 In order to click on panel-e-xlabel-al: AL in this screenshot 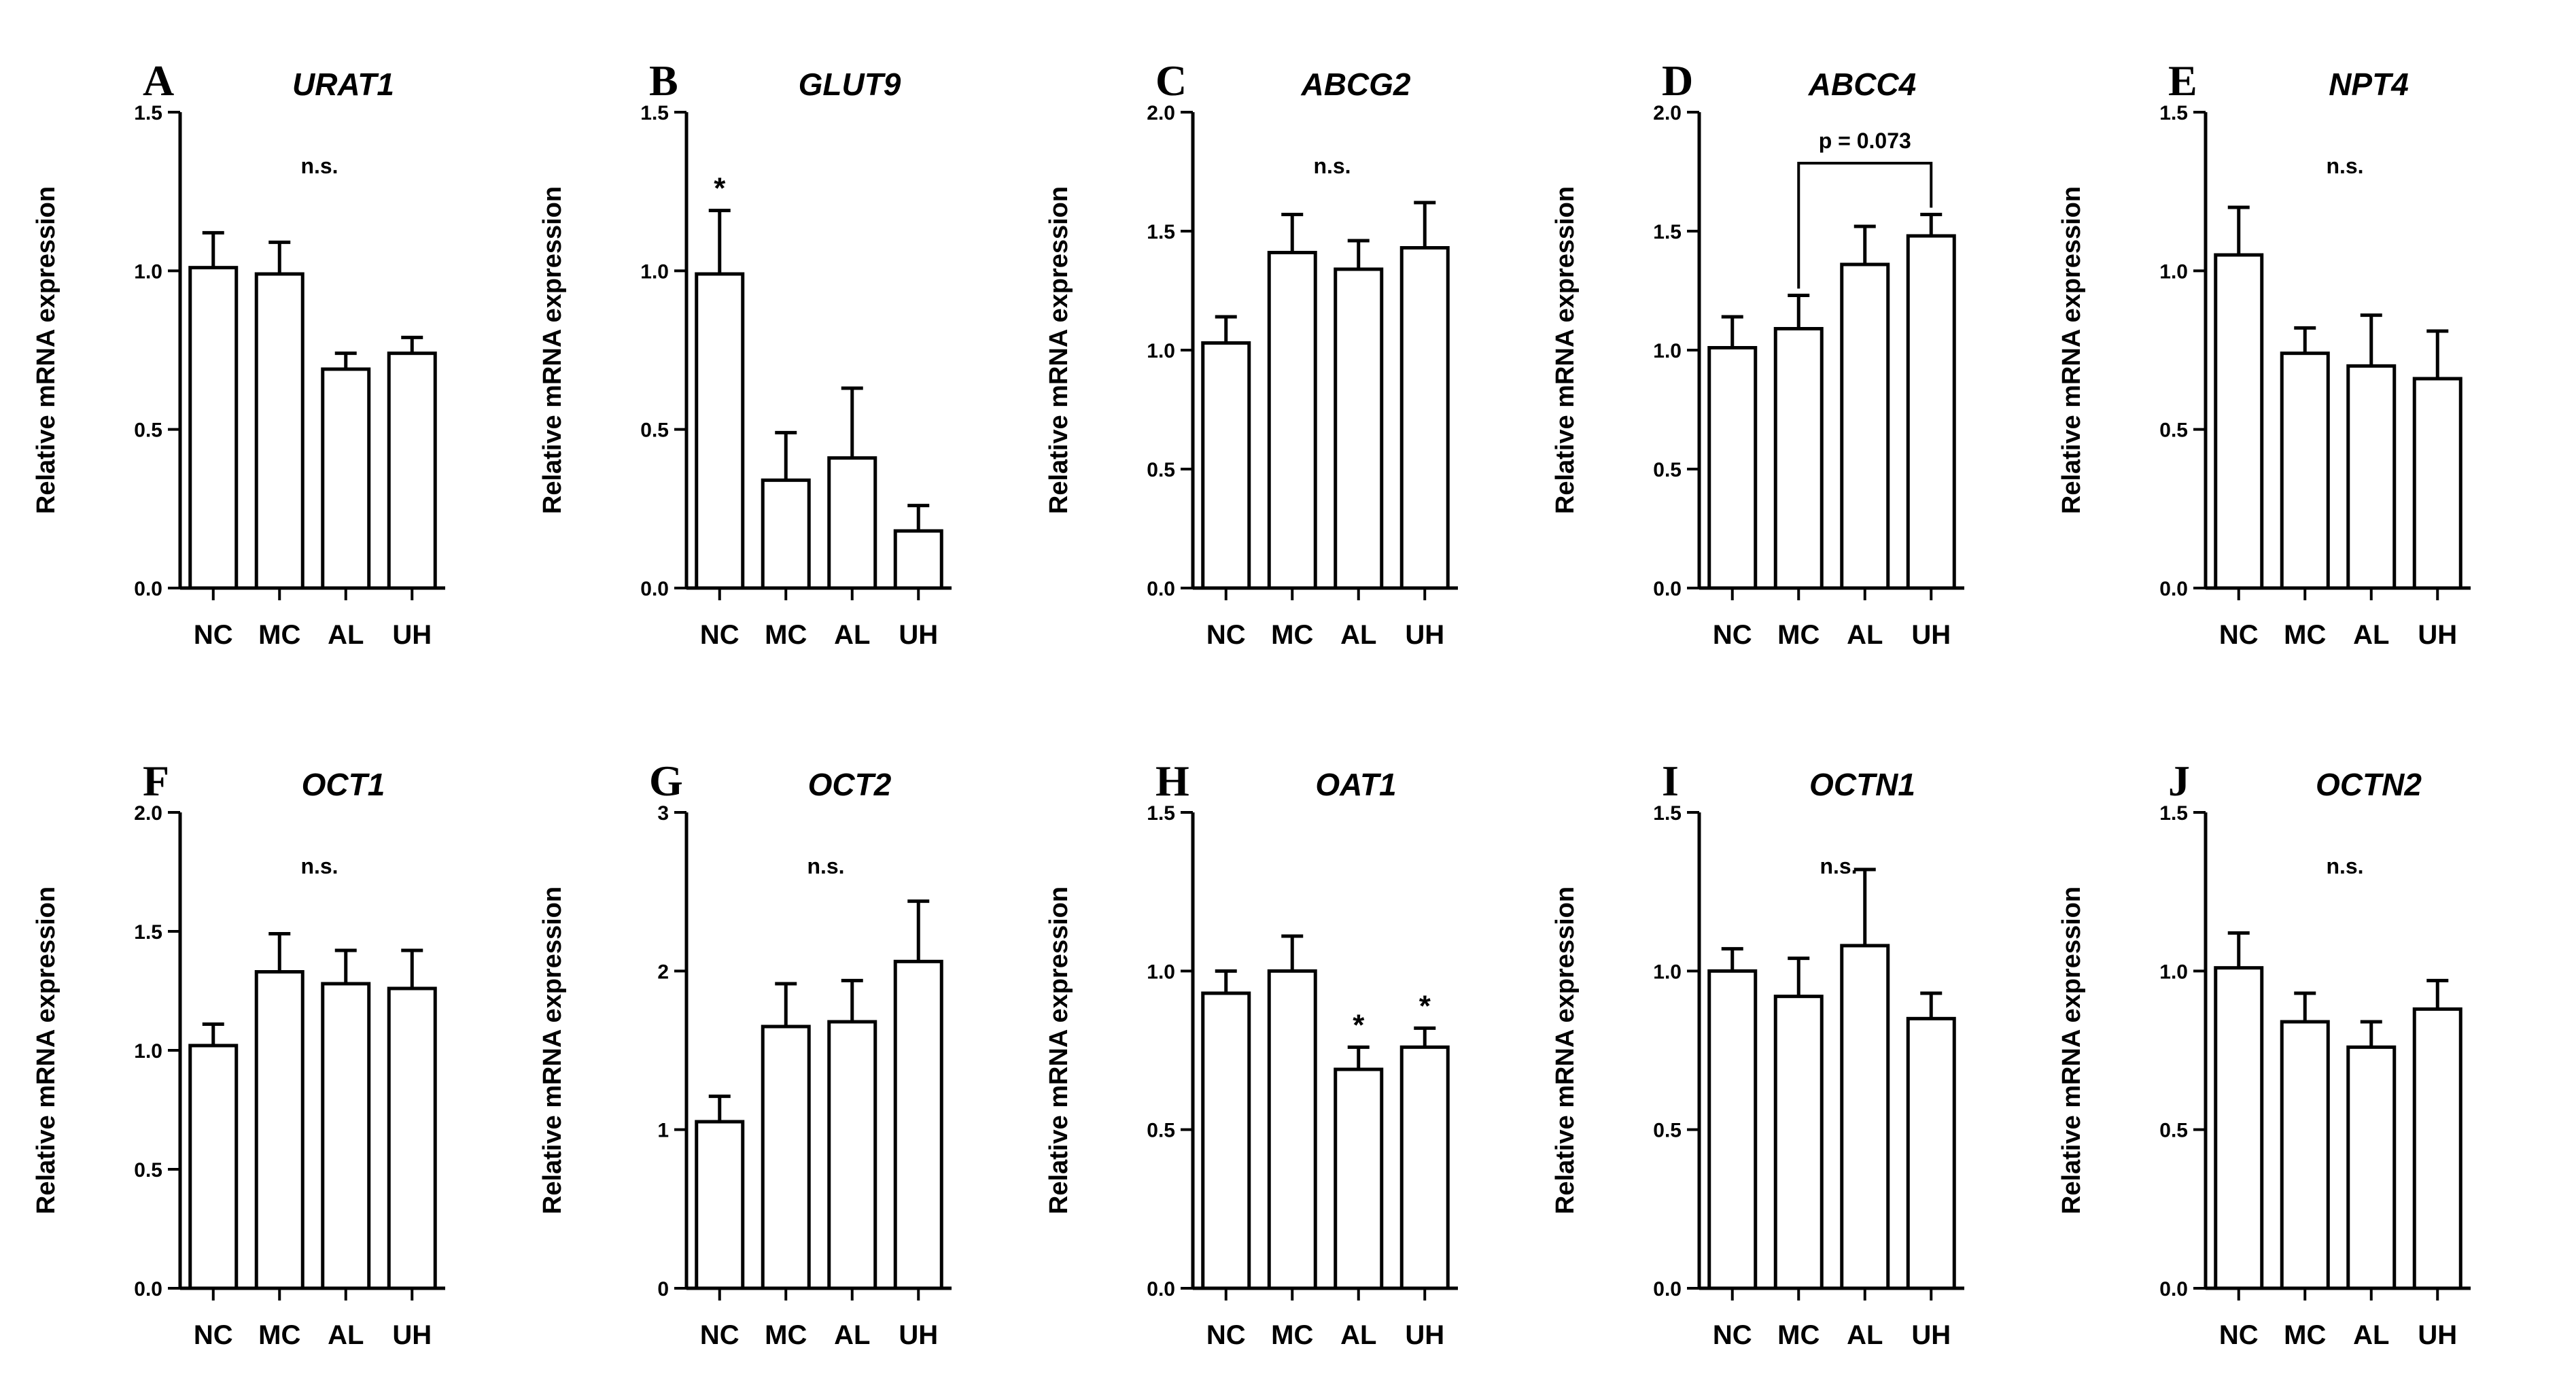, I will do `click(2371, 635)`.